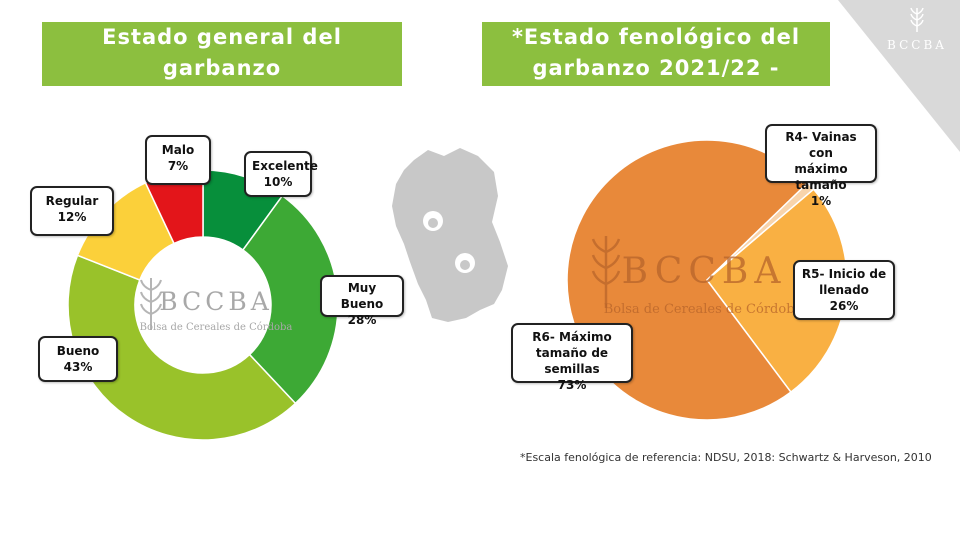  I want to click on callout-r5: R5- Inicio de llenado 26%, so click(844, 290).